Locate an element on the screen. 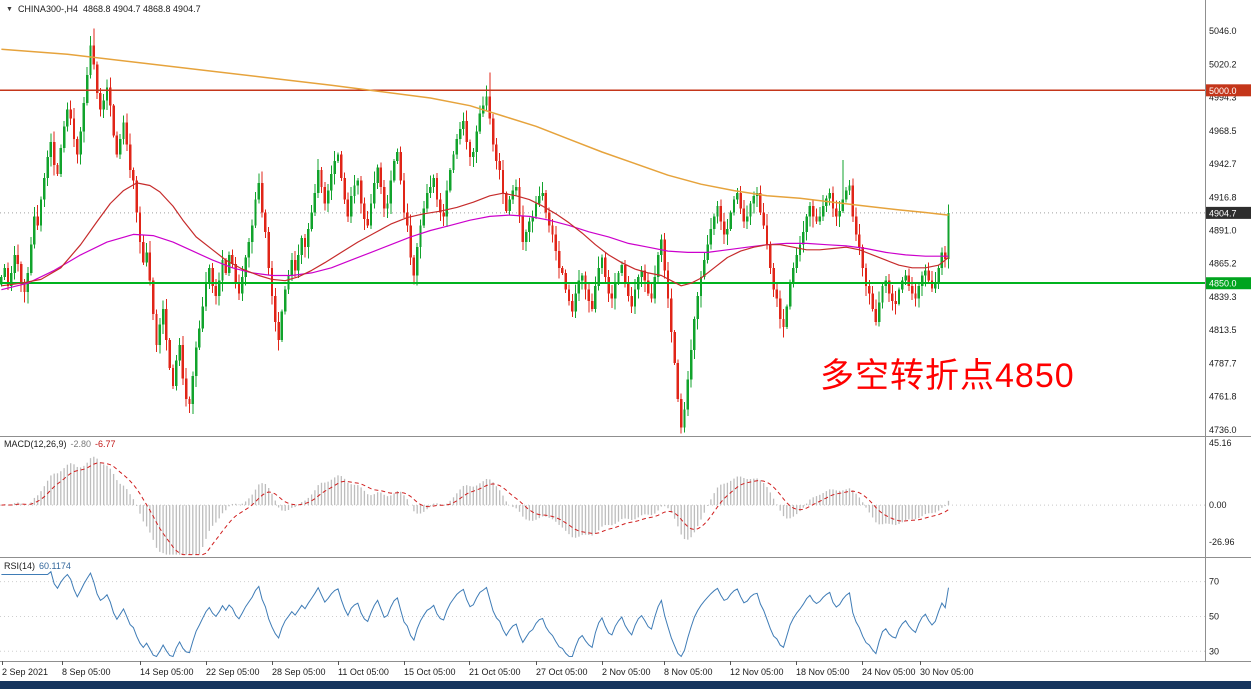 Image resolution: width=1251 pixels, height=689 pixels. svg-text: 4942.7 is located at coordinates (1223, 164).